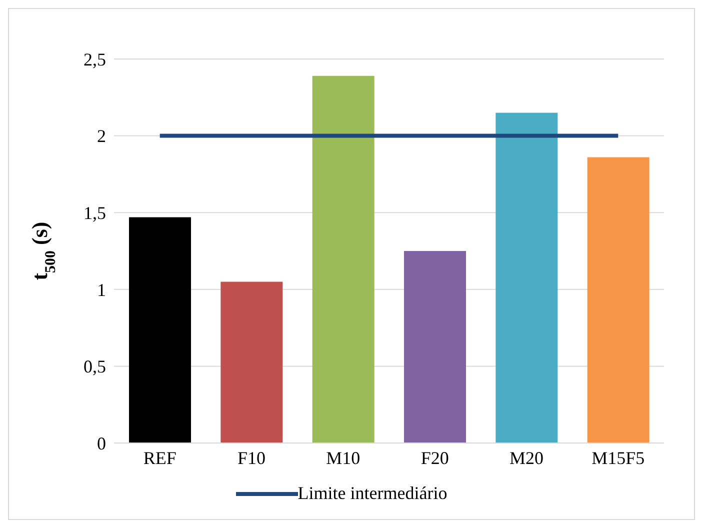 The width and height of the screenshot is (703, 528). Describe the element at coordinates (434, 458) in the screenshot. I see `x-tick-label: F20` at that location.